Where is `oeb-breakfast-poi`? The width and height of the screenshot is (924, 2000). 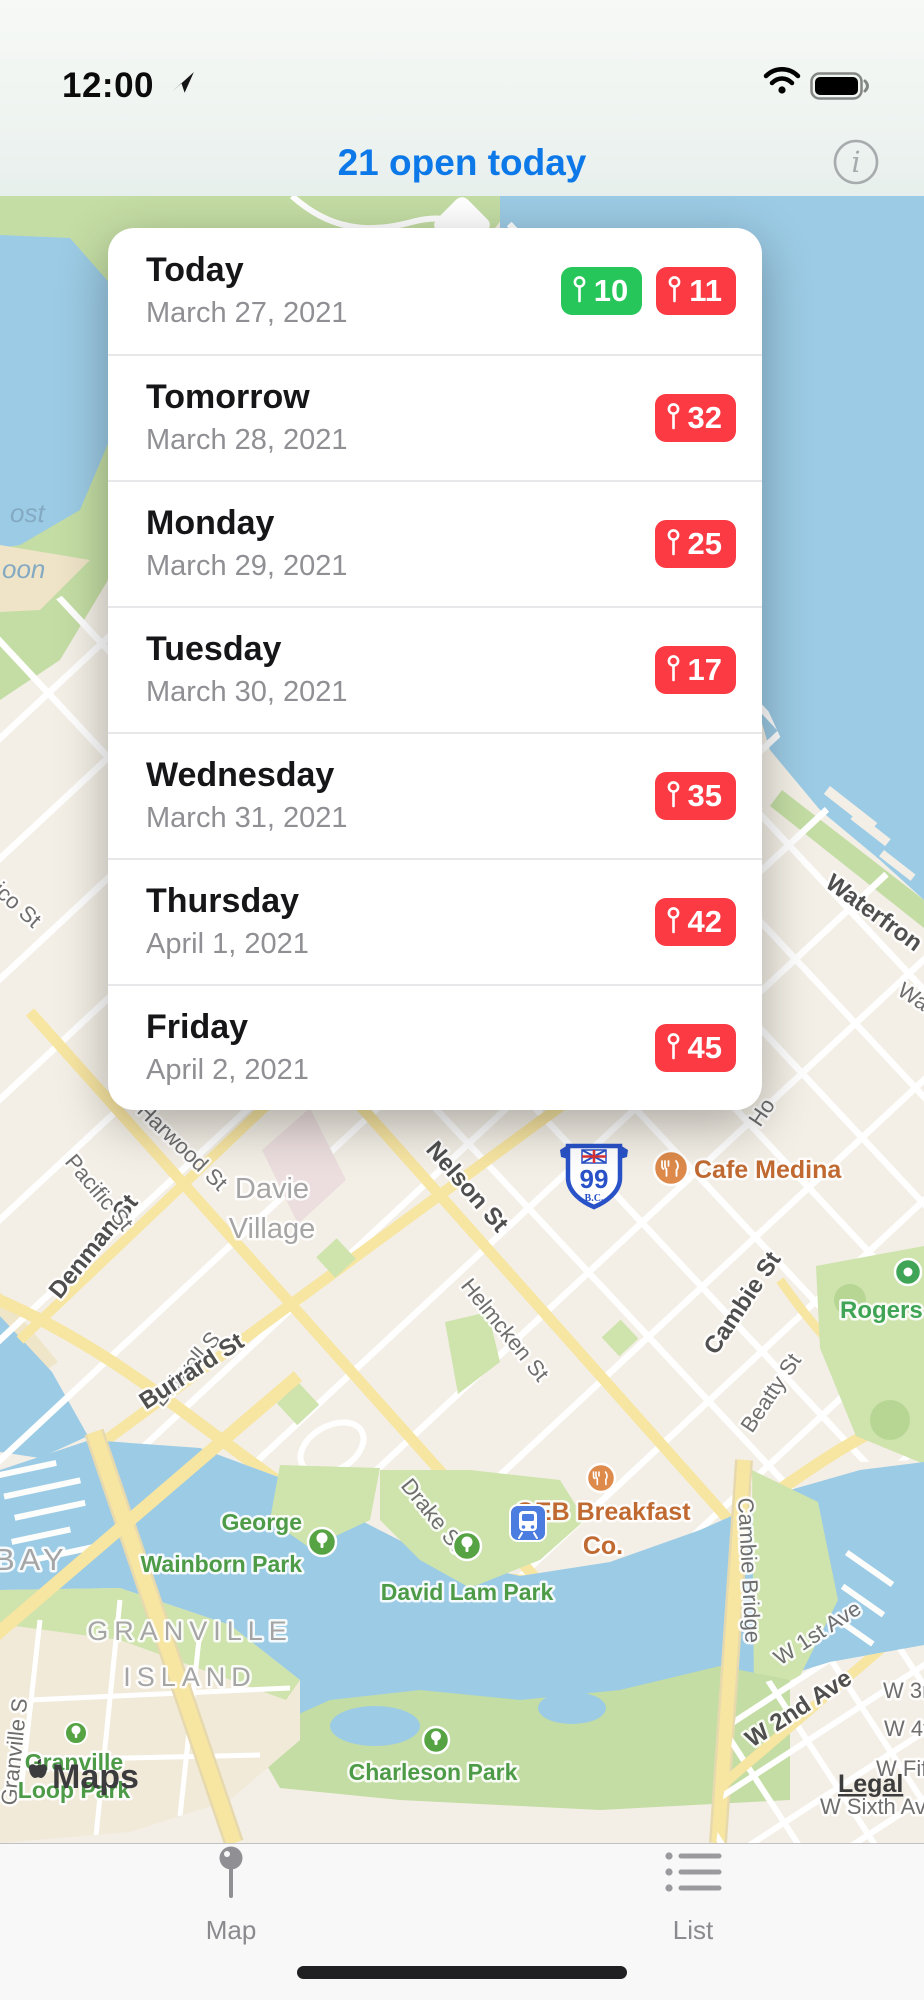 oeb-breakfast-poi is located at coordinates (601, 1478).